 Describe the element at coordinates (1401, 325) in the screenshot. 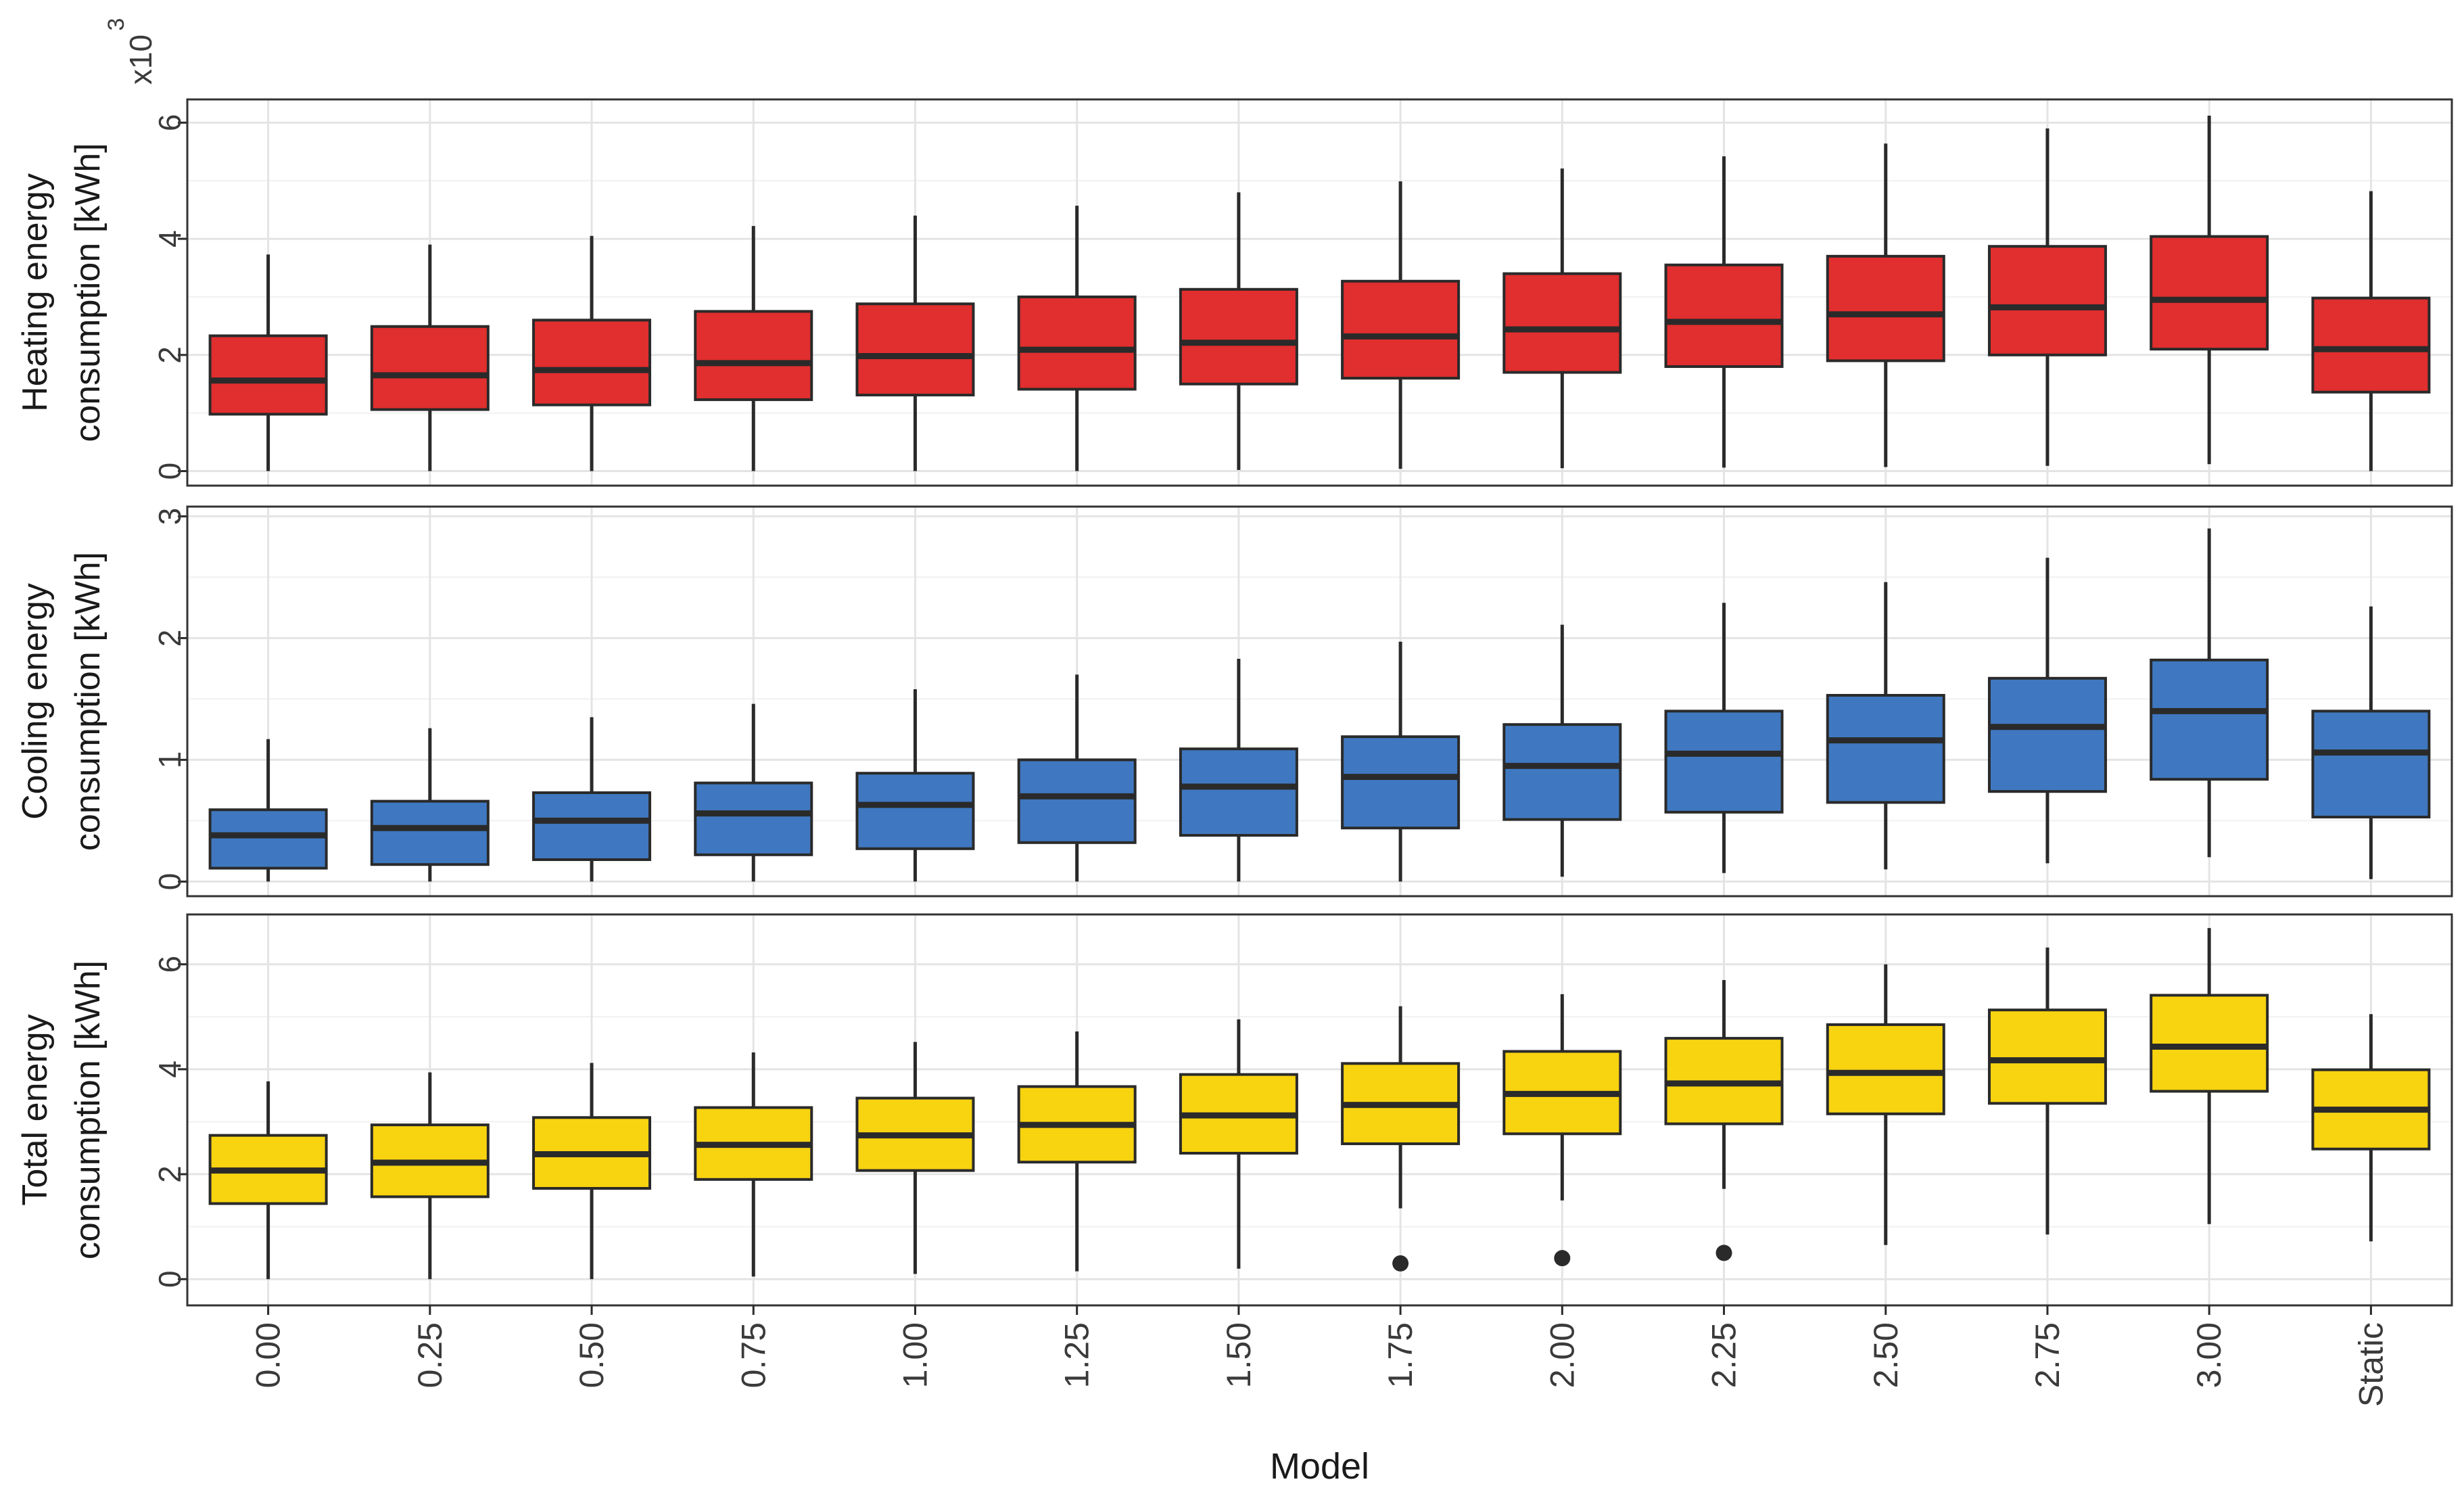

I see `box-heating-1.75` at that location.